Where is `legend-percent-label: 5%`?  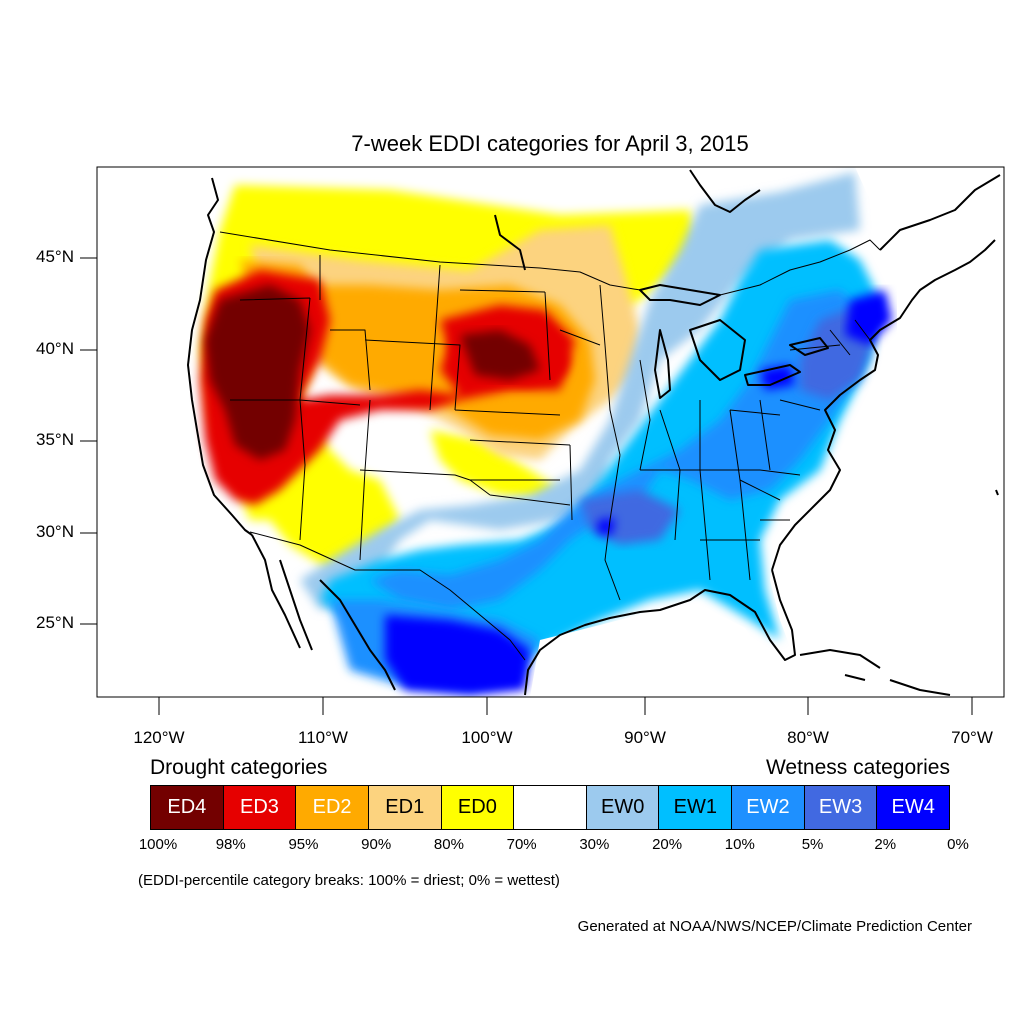 legend-percent-label: 5% is located at coordinates (812, 844).